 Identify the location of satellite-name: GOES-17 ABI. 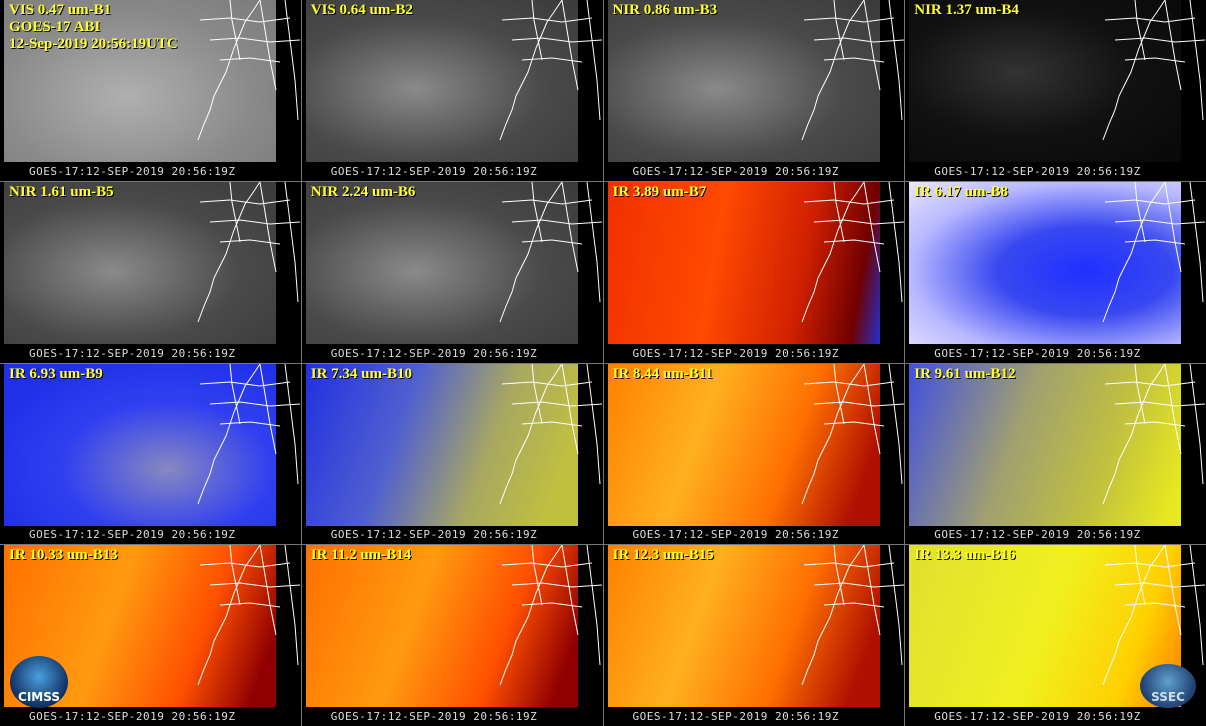
(55, 27).